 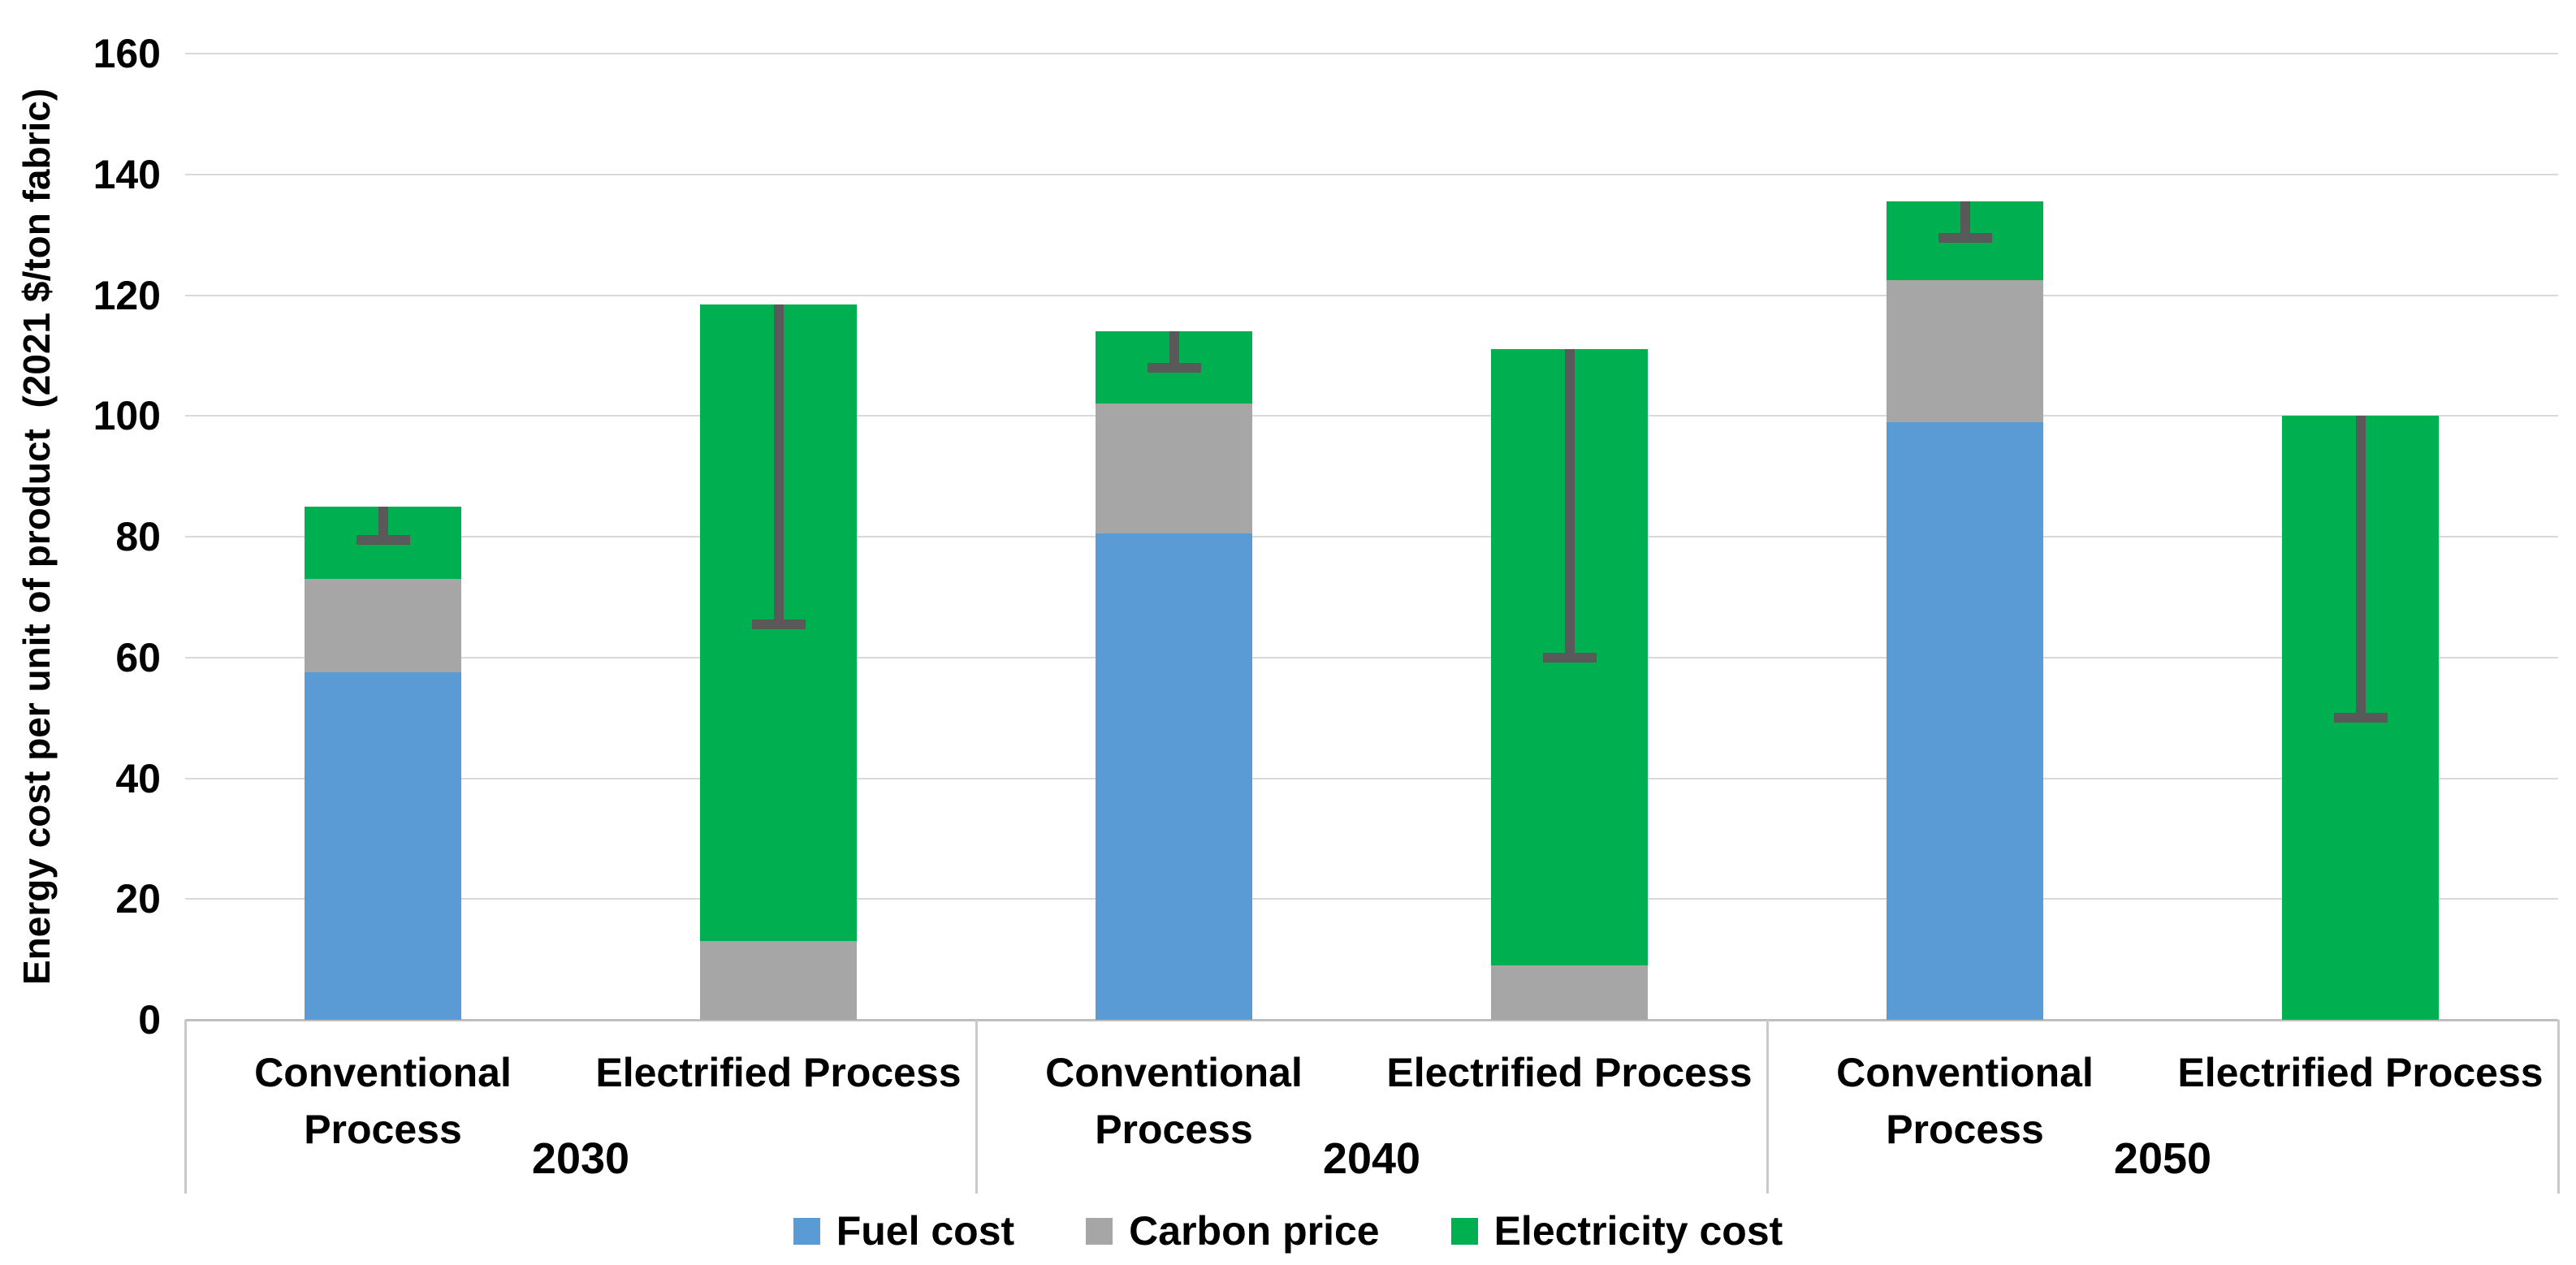 I want to click on group-label-2030: 2030, so click(x=580, y=1158).